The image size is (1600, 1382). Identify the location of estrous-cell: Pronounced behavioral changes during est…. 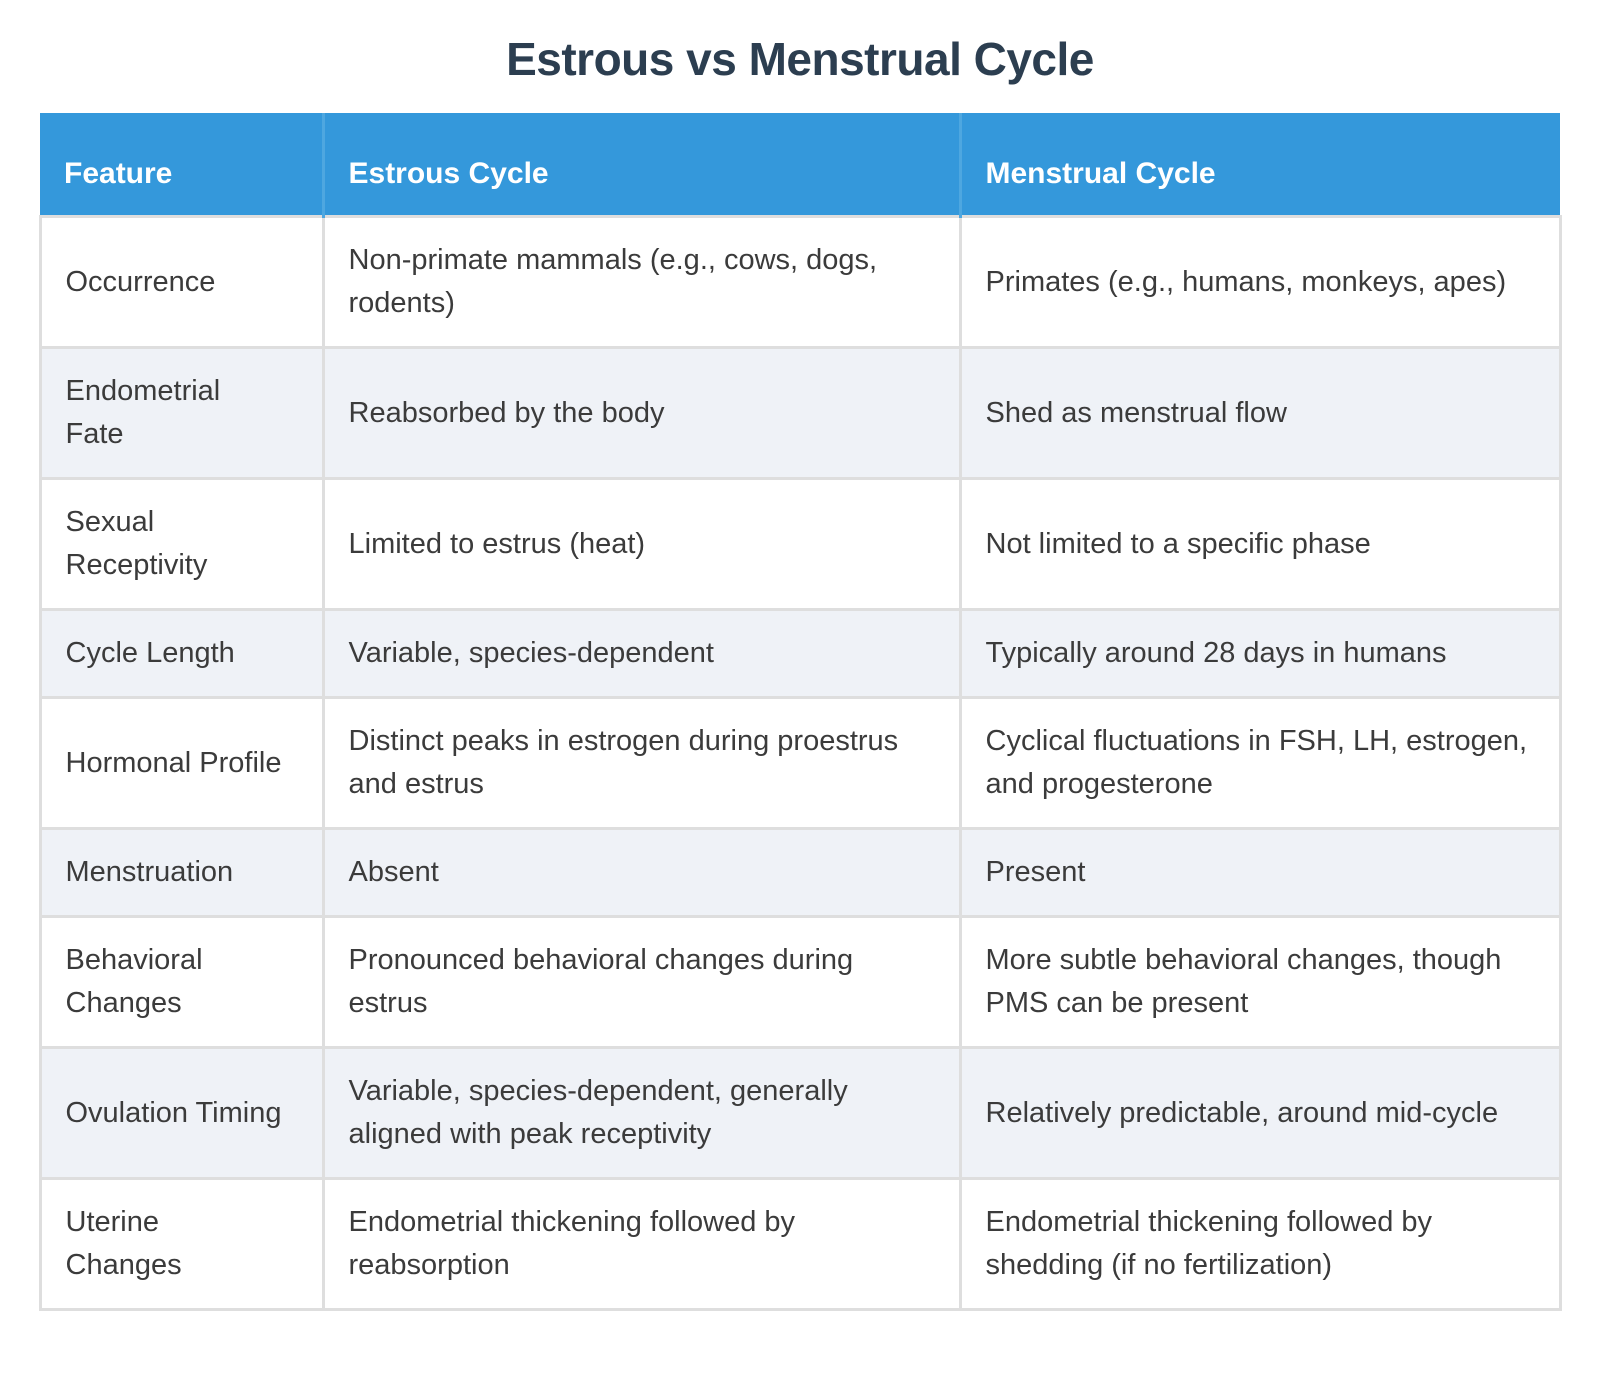
(641, 982).